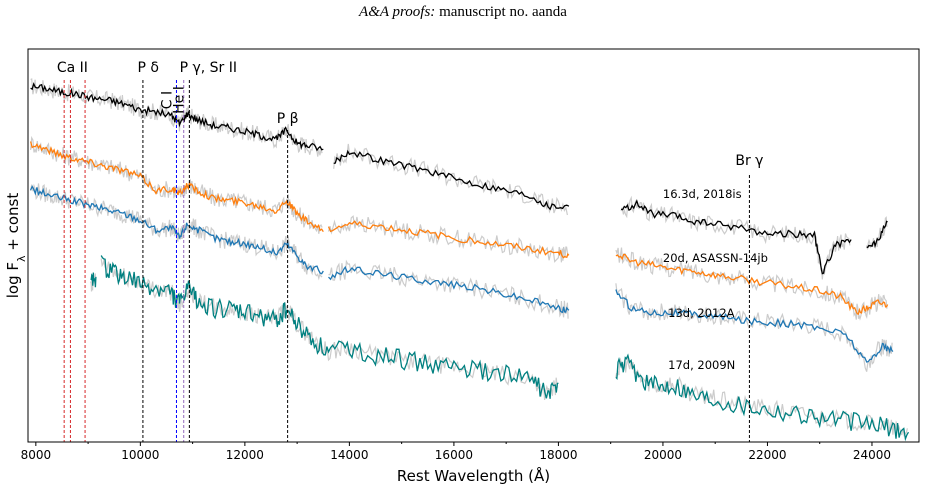 Image resolution: width=926 pixels, height=490 pixels. What do you see at coordinates (245, 455) in the screenshot?
I see `x-tick-label-2: 12000` at bounding box center [245, 455].